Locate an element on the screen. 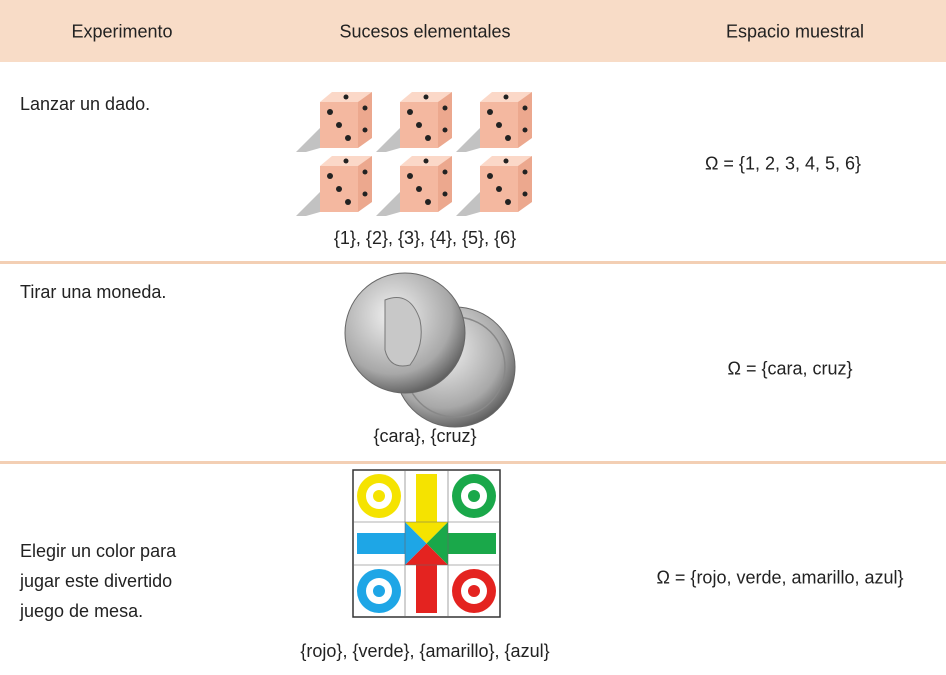 Image resolution: width=946 pixels, height=675 pixels. events: {1}, {2}, {3}, {4}, {5}, {6} is located at coordinates (425, 238).